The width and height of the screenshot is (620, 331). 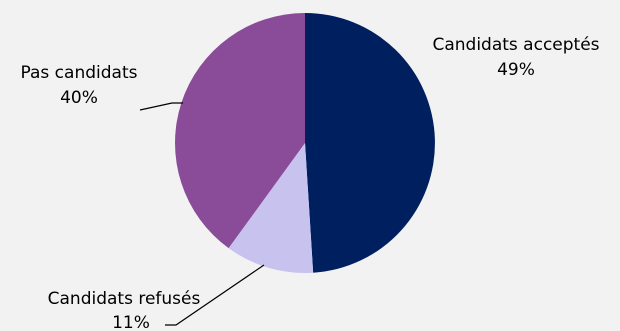 I want to click on slice-label-refused: Candidats refusés, so click(x=124, y=299).